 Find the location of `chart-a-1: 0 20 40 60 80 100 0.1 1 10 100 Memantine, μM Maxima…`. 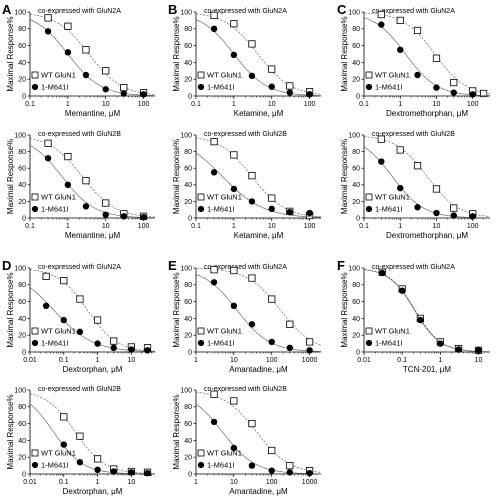

chart-a-1: 0 20 40 60 80 100 0.1 1 10 100 Memantine, μM Maxima… is located at coordinates (81, 185).